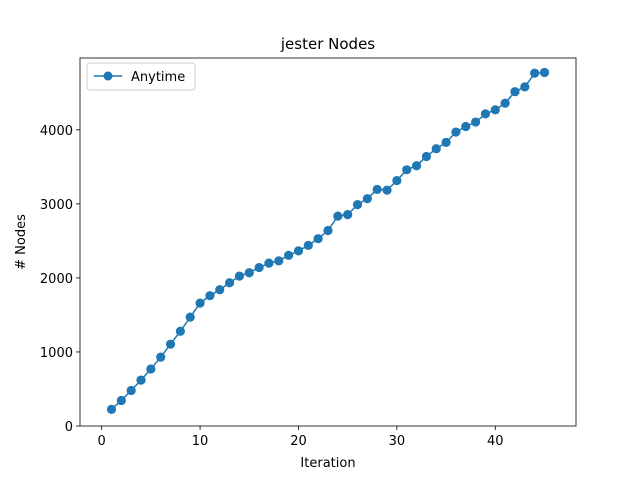 This screenshot has width=640, height=480. I want to click on x-tick-label: 0, so click(102, 441).